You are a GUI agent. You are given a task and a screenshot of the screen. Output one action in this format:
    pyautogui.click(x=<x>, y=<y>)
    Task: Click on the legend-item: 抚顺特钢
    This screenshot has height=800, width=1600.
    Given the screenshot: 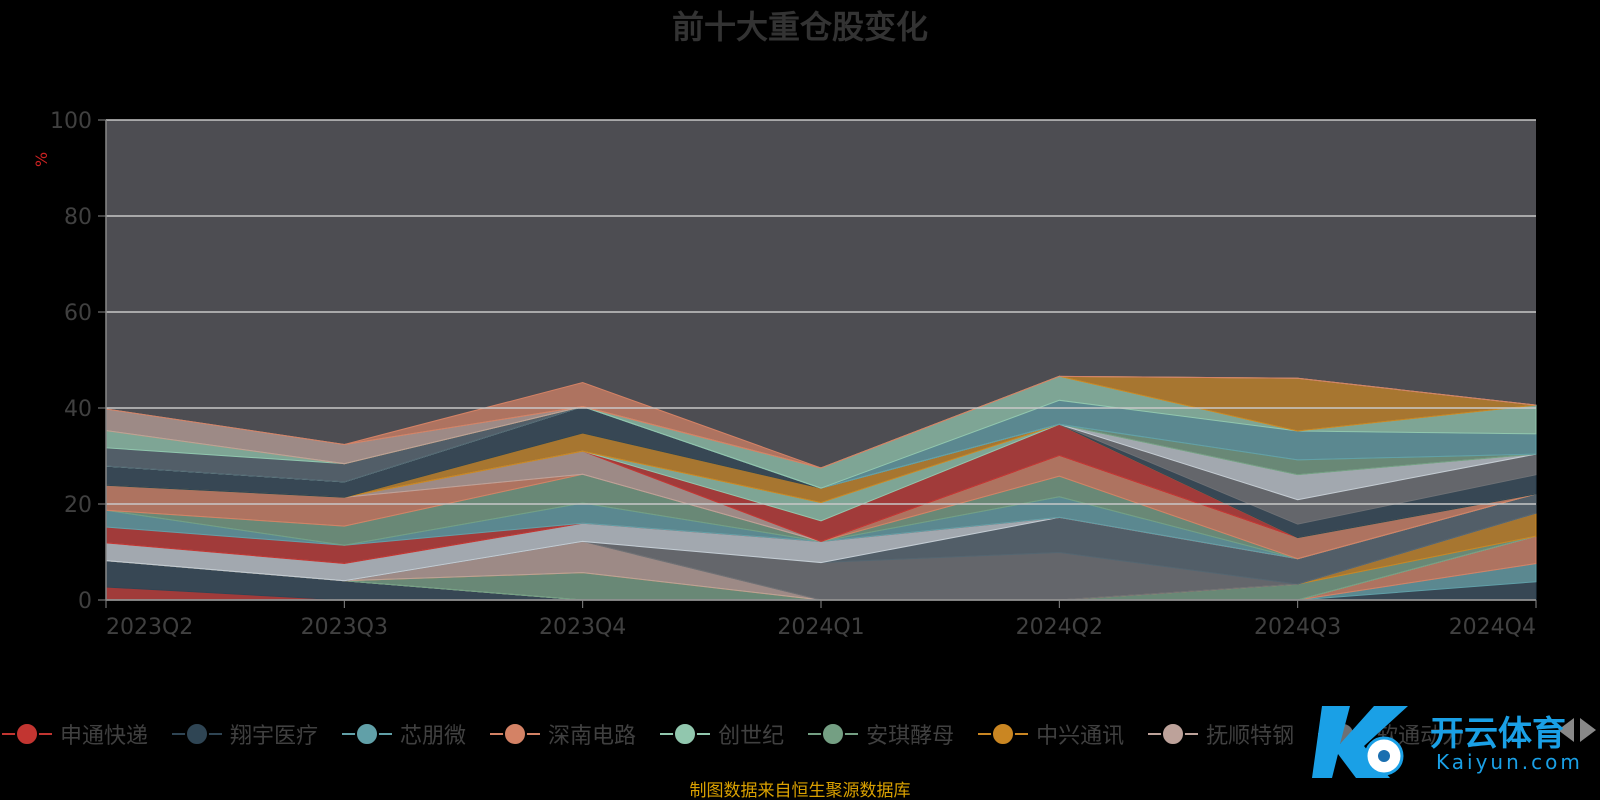 What is the action you would take?
    pyautogui.click(x=1221, y=734)
    